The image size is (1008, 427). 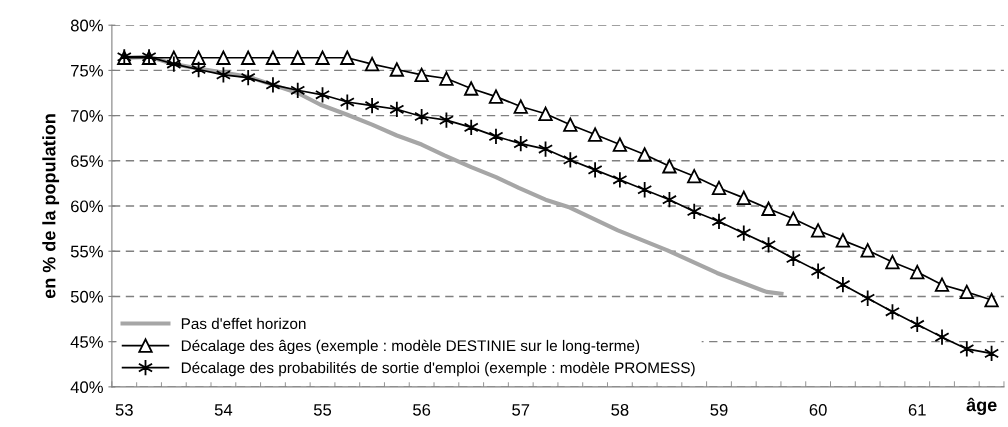 What do you see at coordinates (620, 409) in the screenshot?
I see `x-tick-label: 58` at bounding box center [620, 409].